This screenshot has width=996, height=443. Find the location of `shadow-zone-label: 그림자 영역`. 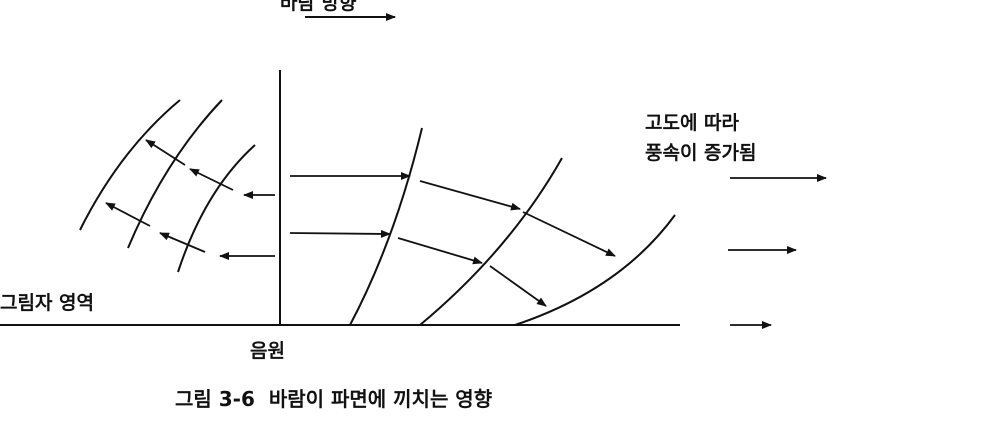

shadow-zone-label: 그림자 영역 is located at coordinates (47, 303).